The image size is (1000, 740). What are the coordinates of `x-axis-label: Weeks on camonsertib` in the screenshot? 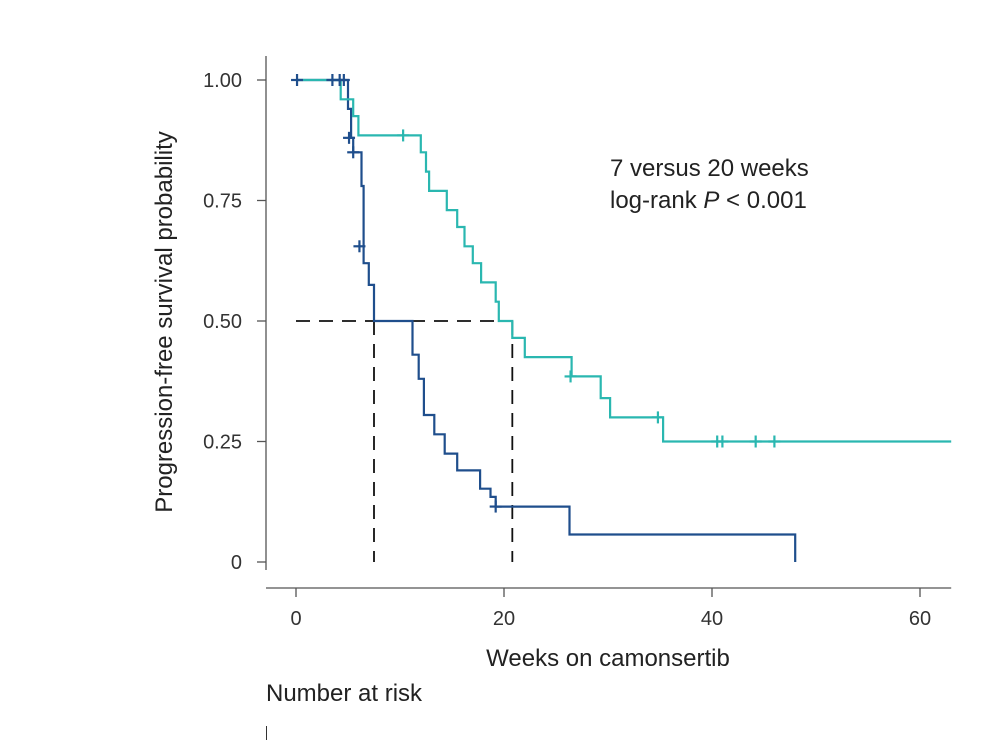 It's located at (608, 658).